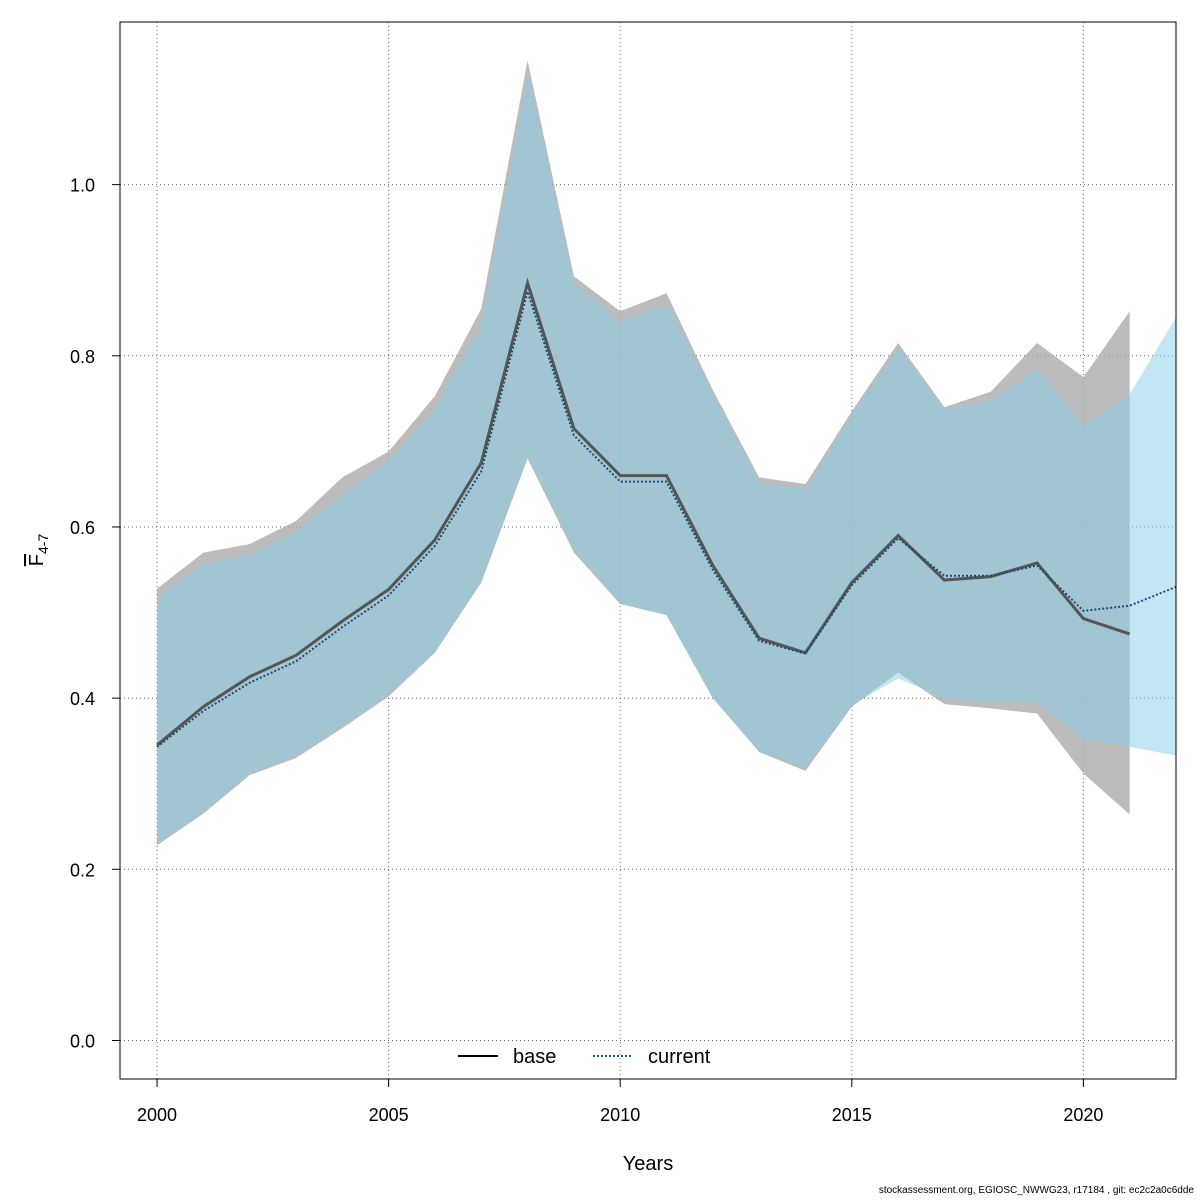  What do you see at coordinates (584, 1057) in the screenshot?
I see `legend: base current` at bounding box center [584, 1057].